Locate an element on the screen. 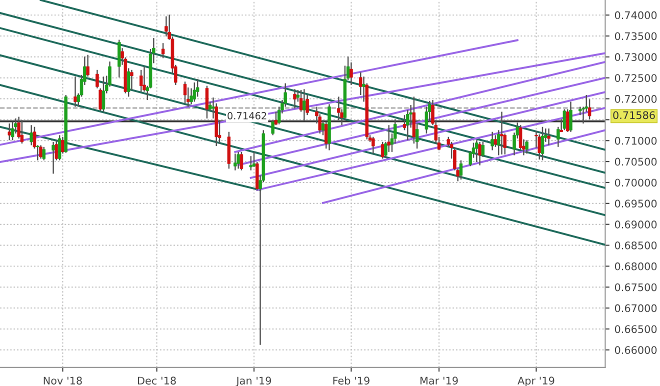 The width and height of the screenshot is (660, 386). x-tick-label: Feb '19 is located at coordinates (351, 380).